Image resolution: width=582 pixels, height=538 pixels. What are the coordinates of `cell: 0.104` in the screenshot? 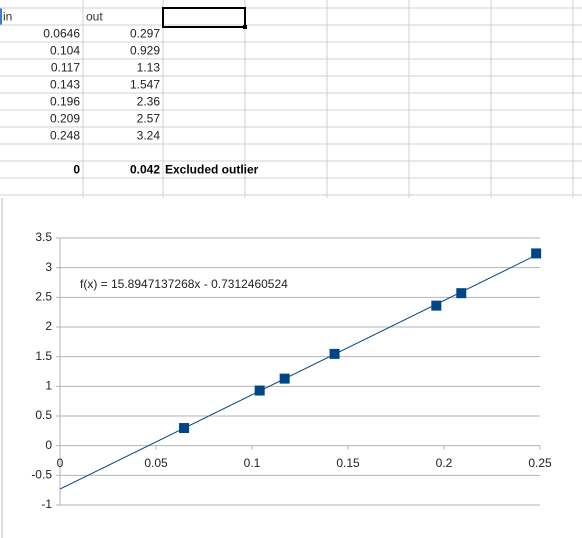 It's located at (65, 51).